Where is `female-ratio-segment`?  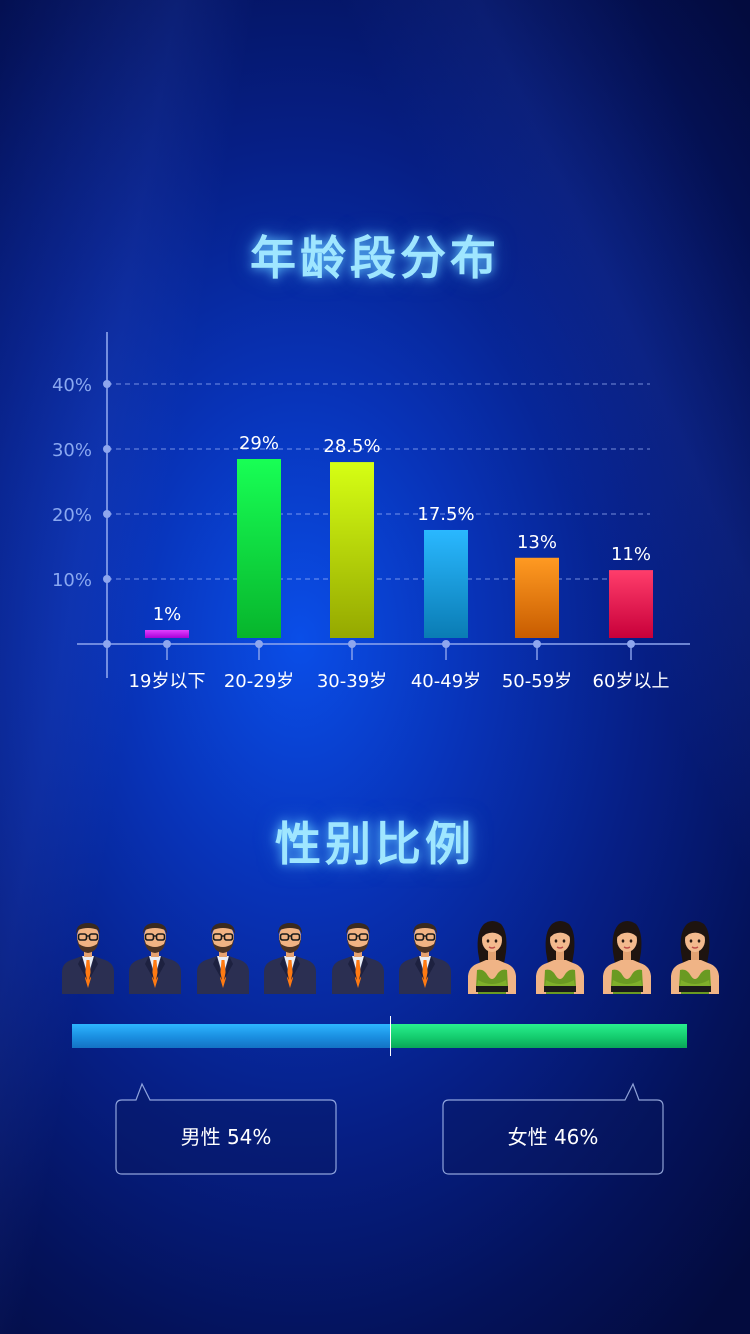
female-ratio-segment is located at coordinates (538, 1036).